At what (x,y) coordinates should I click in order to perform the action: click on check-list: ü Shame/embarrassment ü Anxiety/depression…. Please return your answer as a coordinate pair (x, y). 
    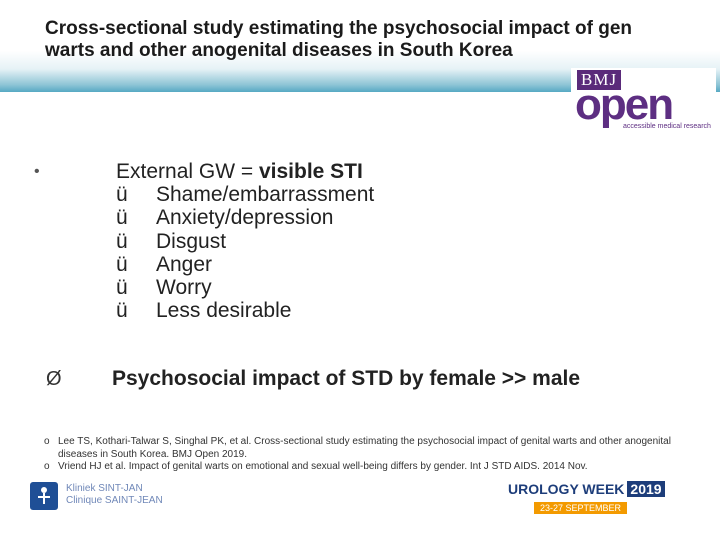
    Looking at the image, I should click on (245, 253).